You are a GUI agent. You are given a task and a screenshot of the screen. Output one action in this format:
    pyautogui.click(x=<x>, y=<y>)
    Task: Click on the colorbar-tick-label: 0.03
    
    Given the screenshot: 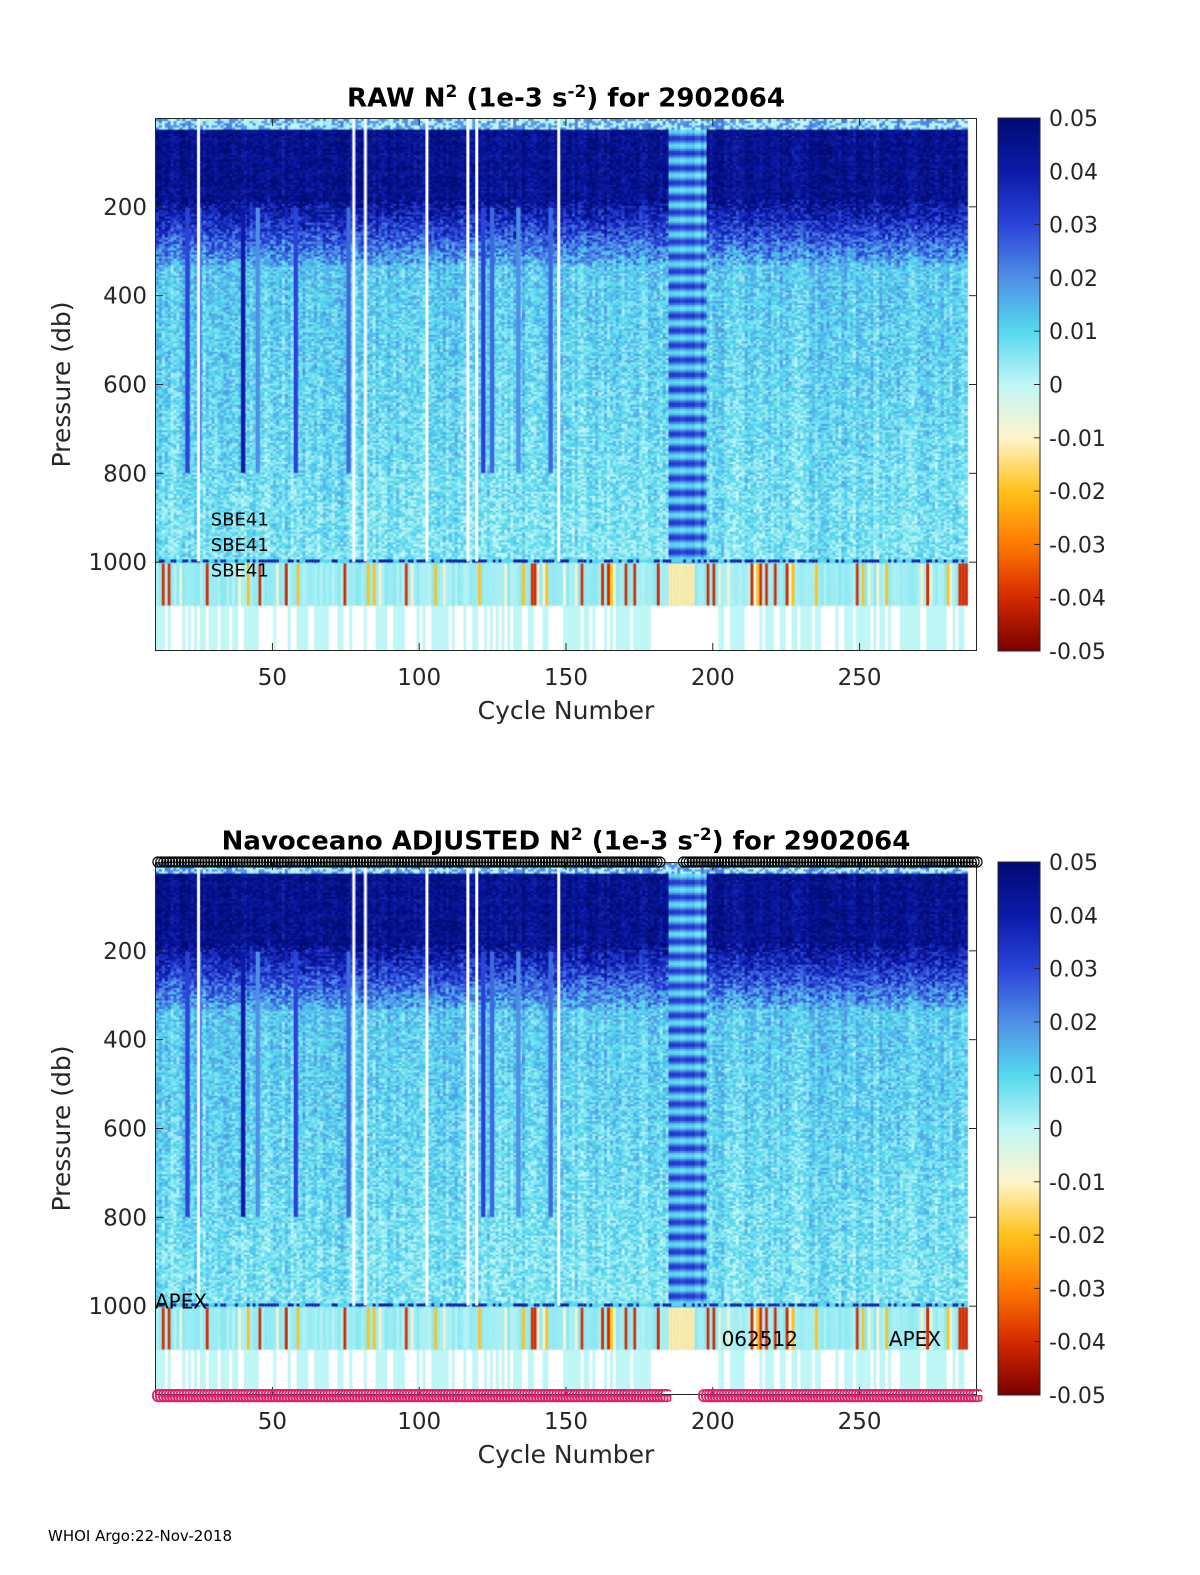 What is the action you would take?
    pyautogui.click(x=1073, y=970)
    